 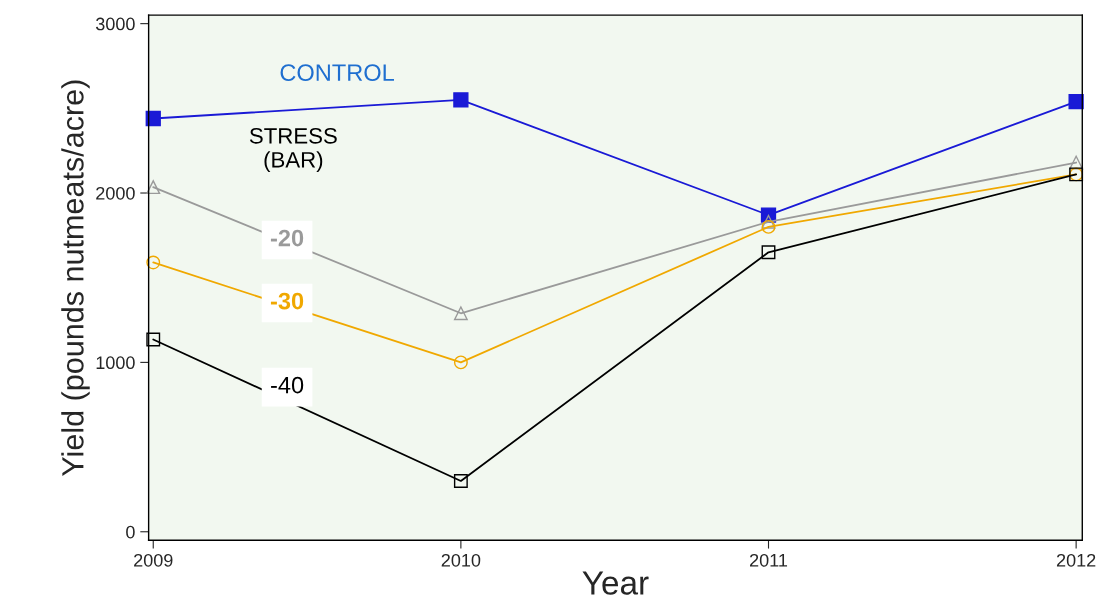 What do you see at coordinates (769, 560) in the screenshot?
I see `x-tick-label: 2011` at bounding box center [769, 560].